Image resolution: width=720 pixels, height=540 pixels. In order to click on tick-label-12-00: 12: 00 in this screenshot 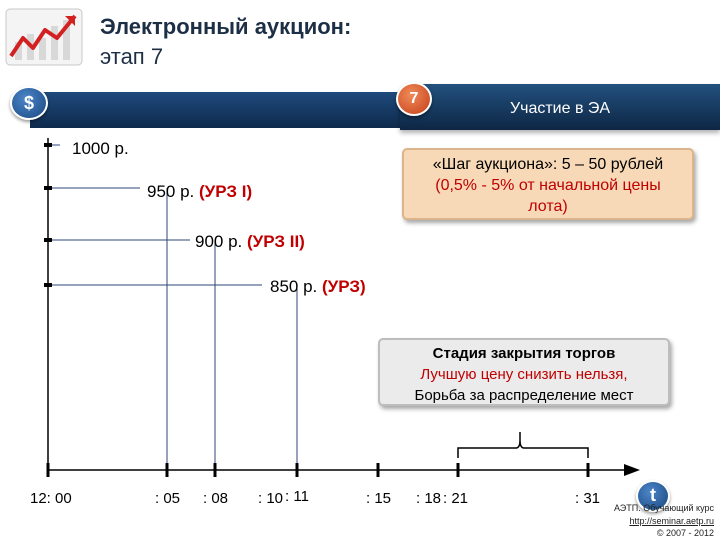, I will do `click(51, 498)`.